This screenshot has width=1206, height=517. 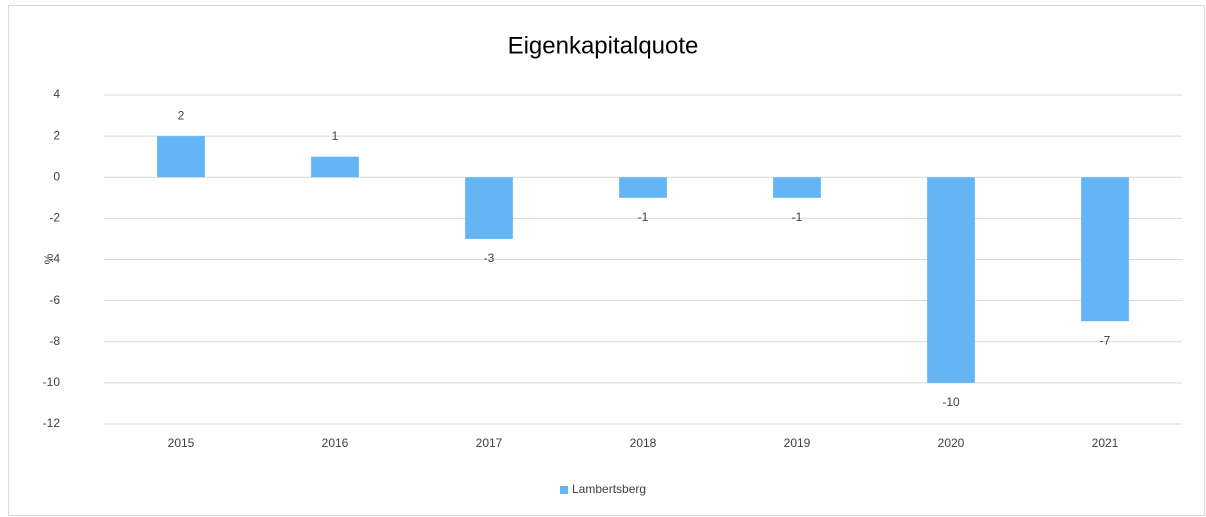 What do you see at coordinates (52, 382) in the screenshot?
I see `y-tick-label: -10` at bounding box center [52, 382].